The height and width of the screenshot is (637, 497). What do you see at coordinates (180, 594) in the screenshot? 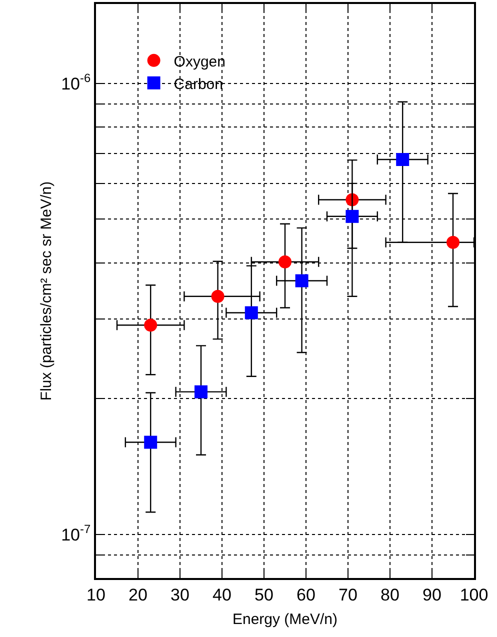
I see `x-tick-label: 30` at bounding box center [180, 594].